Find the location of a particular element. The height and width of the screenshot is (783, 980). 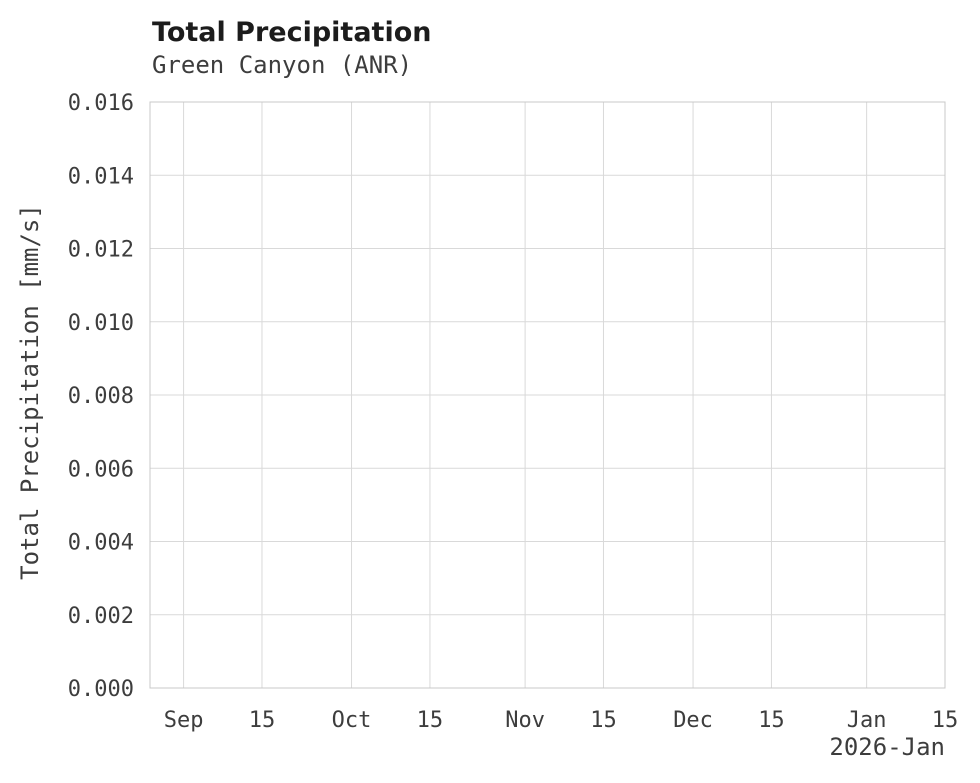

y-tick-label: 0.014 is located at coordinates (101, 176).